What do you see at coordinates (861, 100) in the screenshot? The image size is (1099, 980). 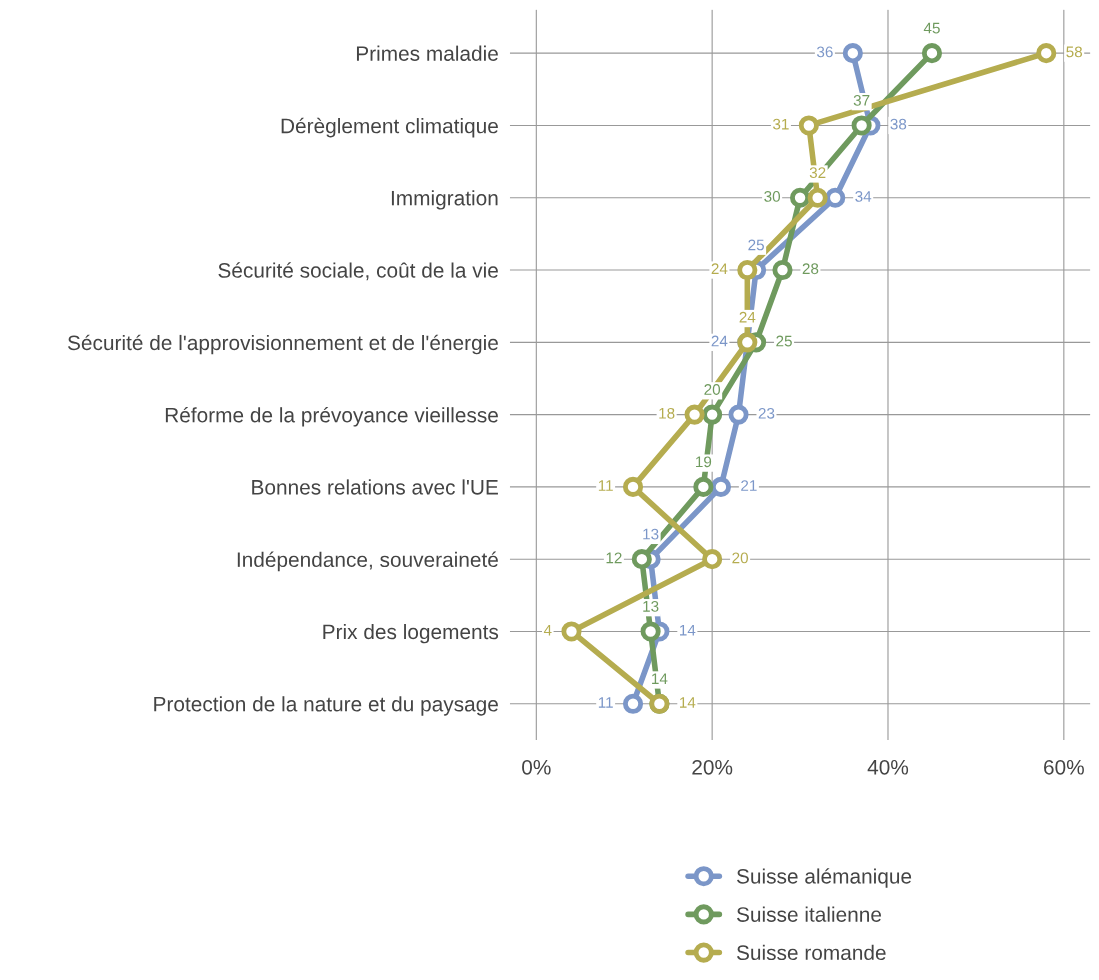 I see `data-label: 37` at bounding box center [861, 100].